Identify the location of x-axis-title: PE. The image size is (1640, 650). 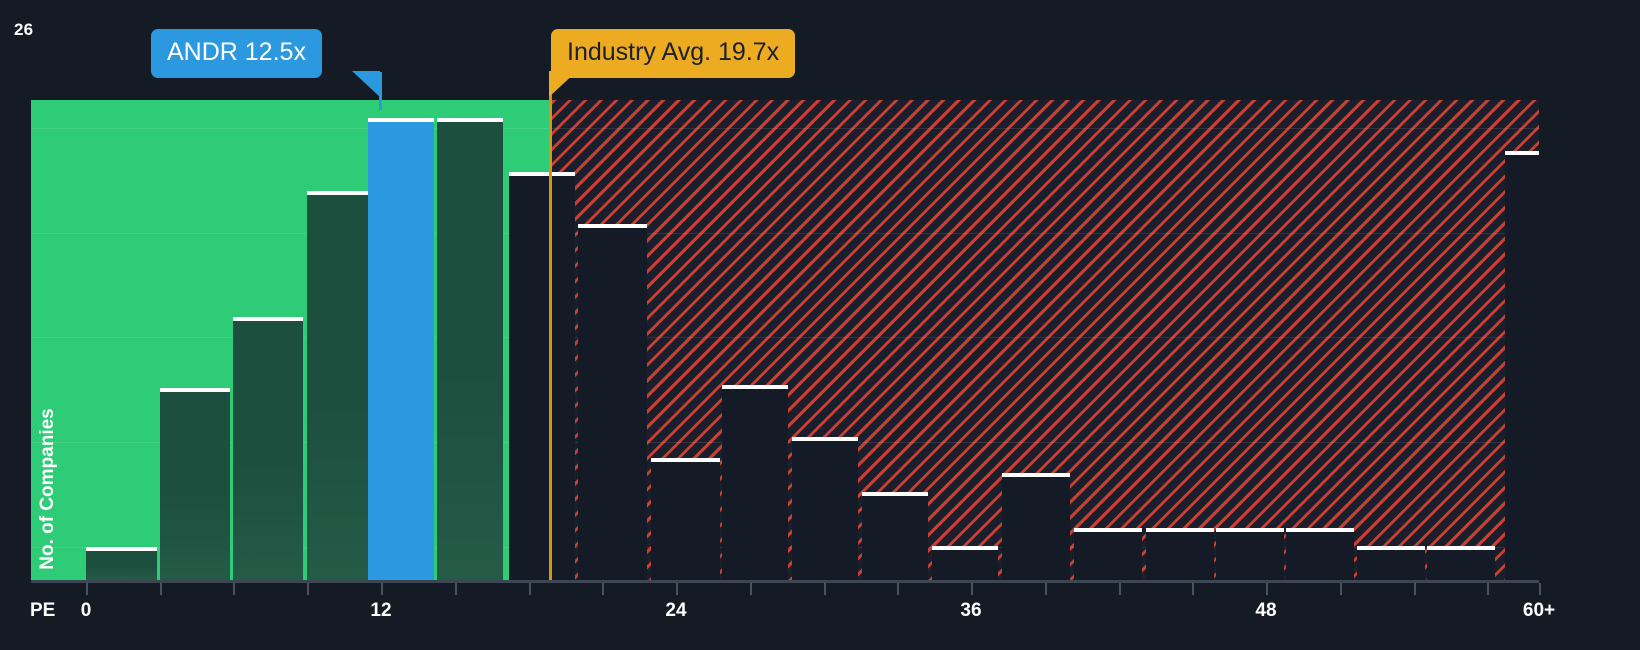
(43, 610).